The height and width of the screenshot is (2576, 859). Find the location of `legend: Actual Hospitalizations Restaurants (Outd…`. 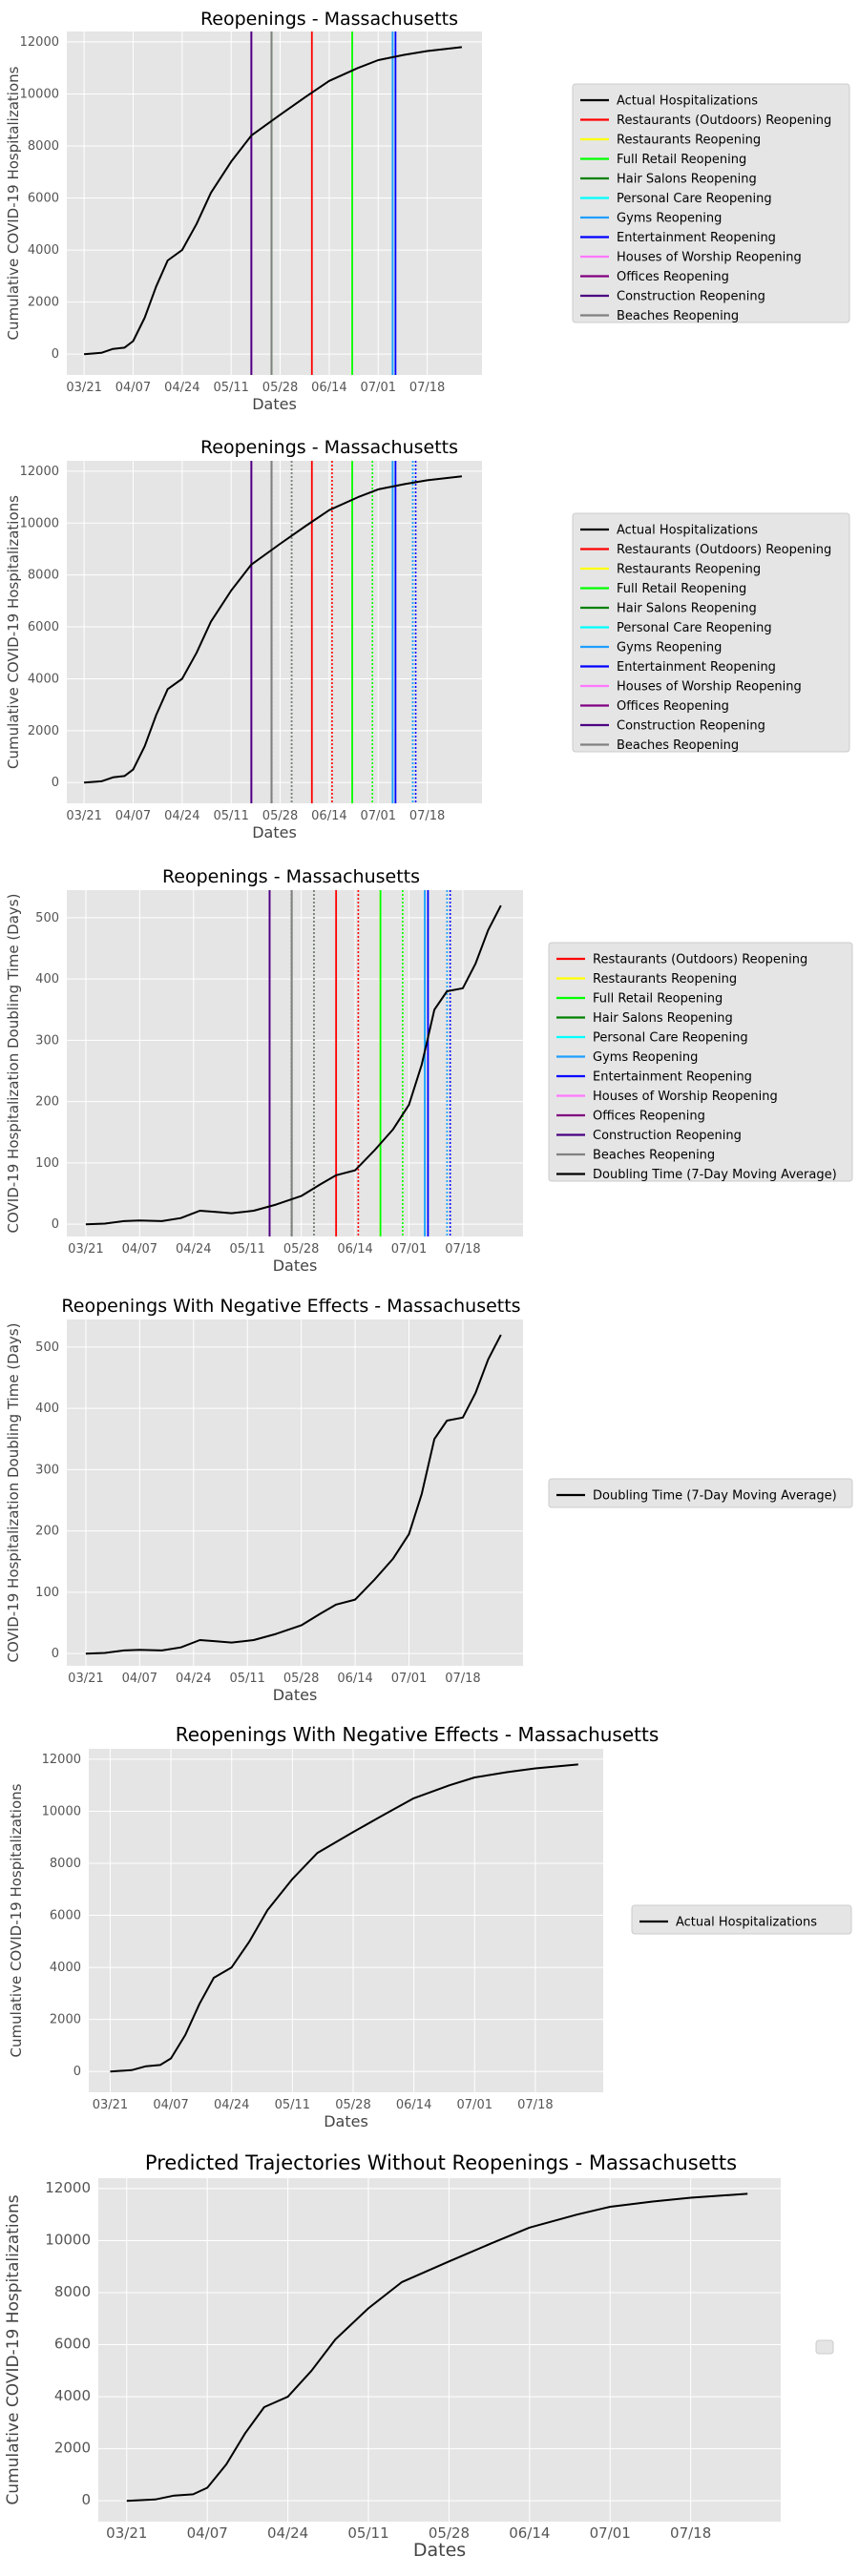

legend: Actual Hospitalizations Restaurants (Outd… is located at coordinates (711, 632).